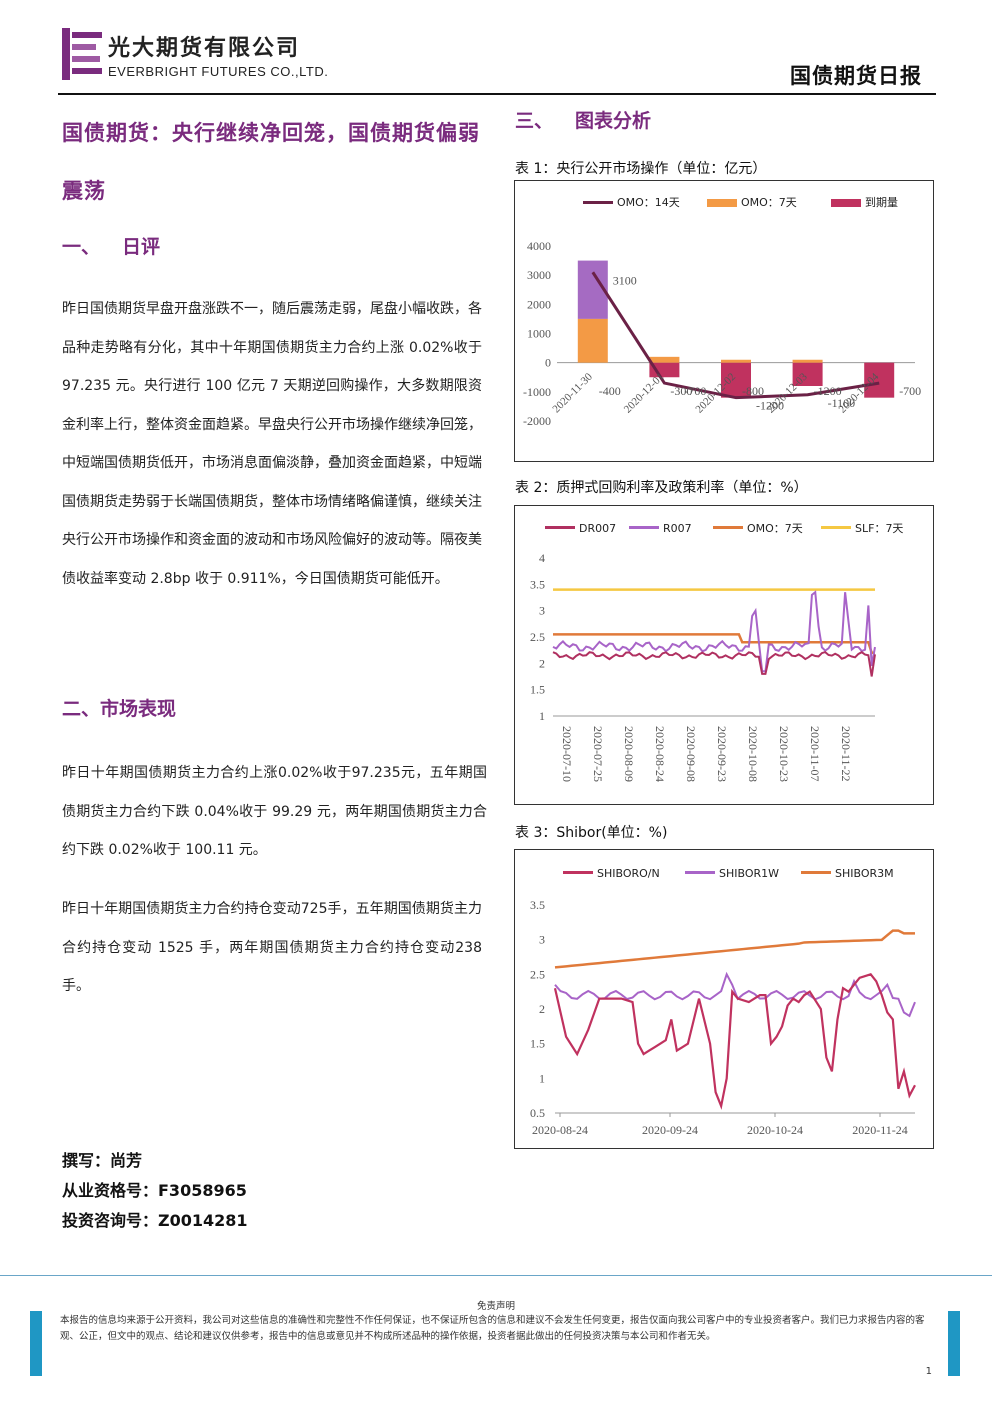 The image size is (992, 1403). What do you see at coordinates (641, 169) in the screenshot?
I see `chart1-title: 表 1：央行公开市场操作（单位：亿元）` at bounding box center [641, 169].